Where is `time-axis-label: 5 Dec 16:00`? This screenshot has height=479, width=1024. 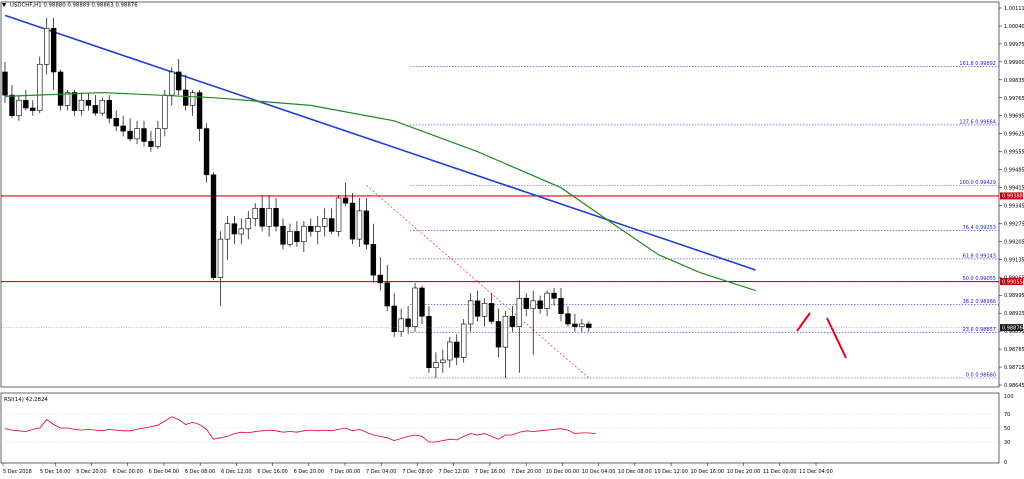
time-axis-label: 5 Dec 16:00 is located at coordinates (55, 472).